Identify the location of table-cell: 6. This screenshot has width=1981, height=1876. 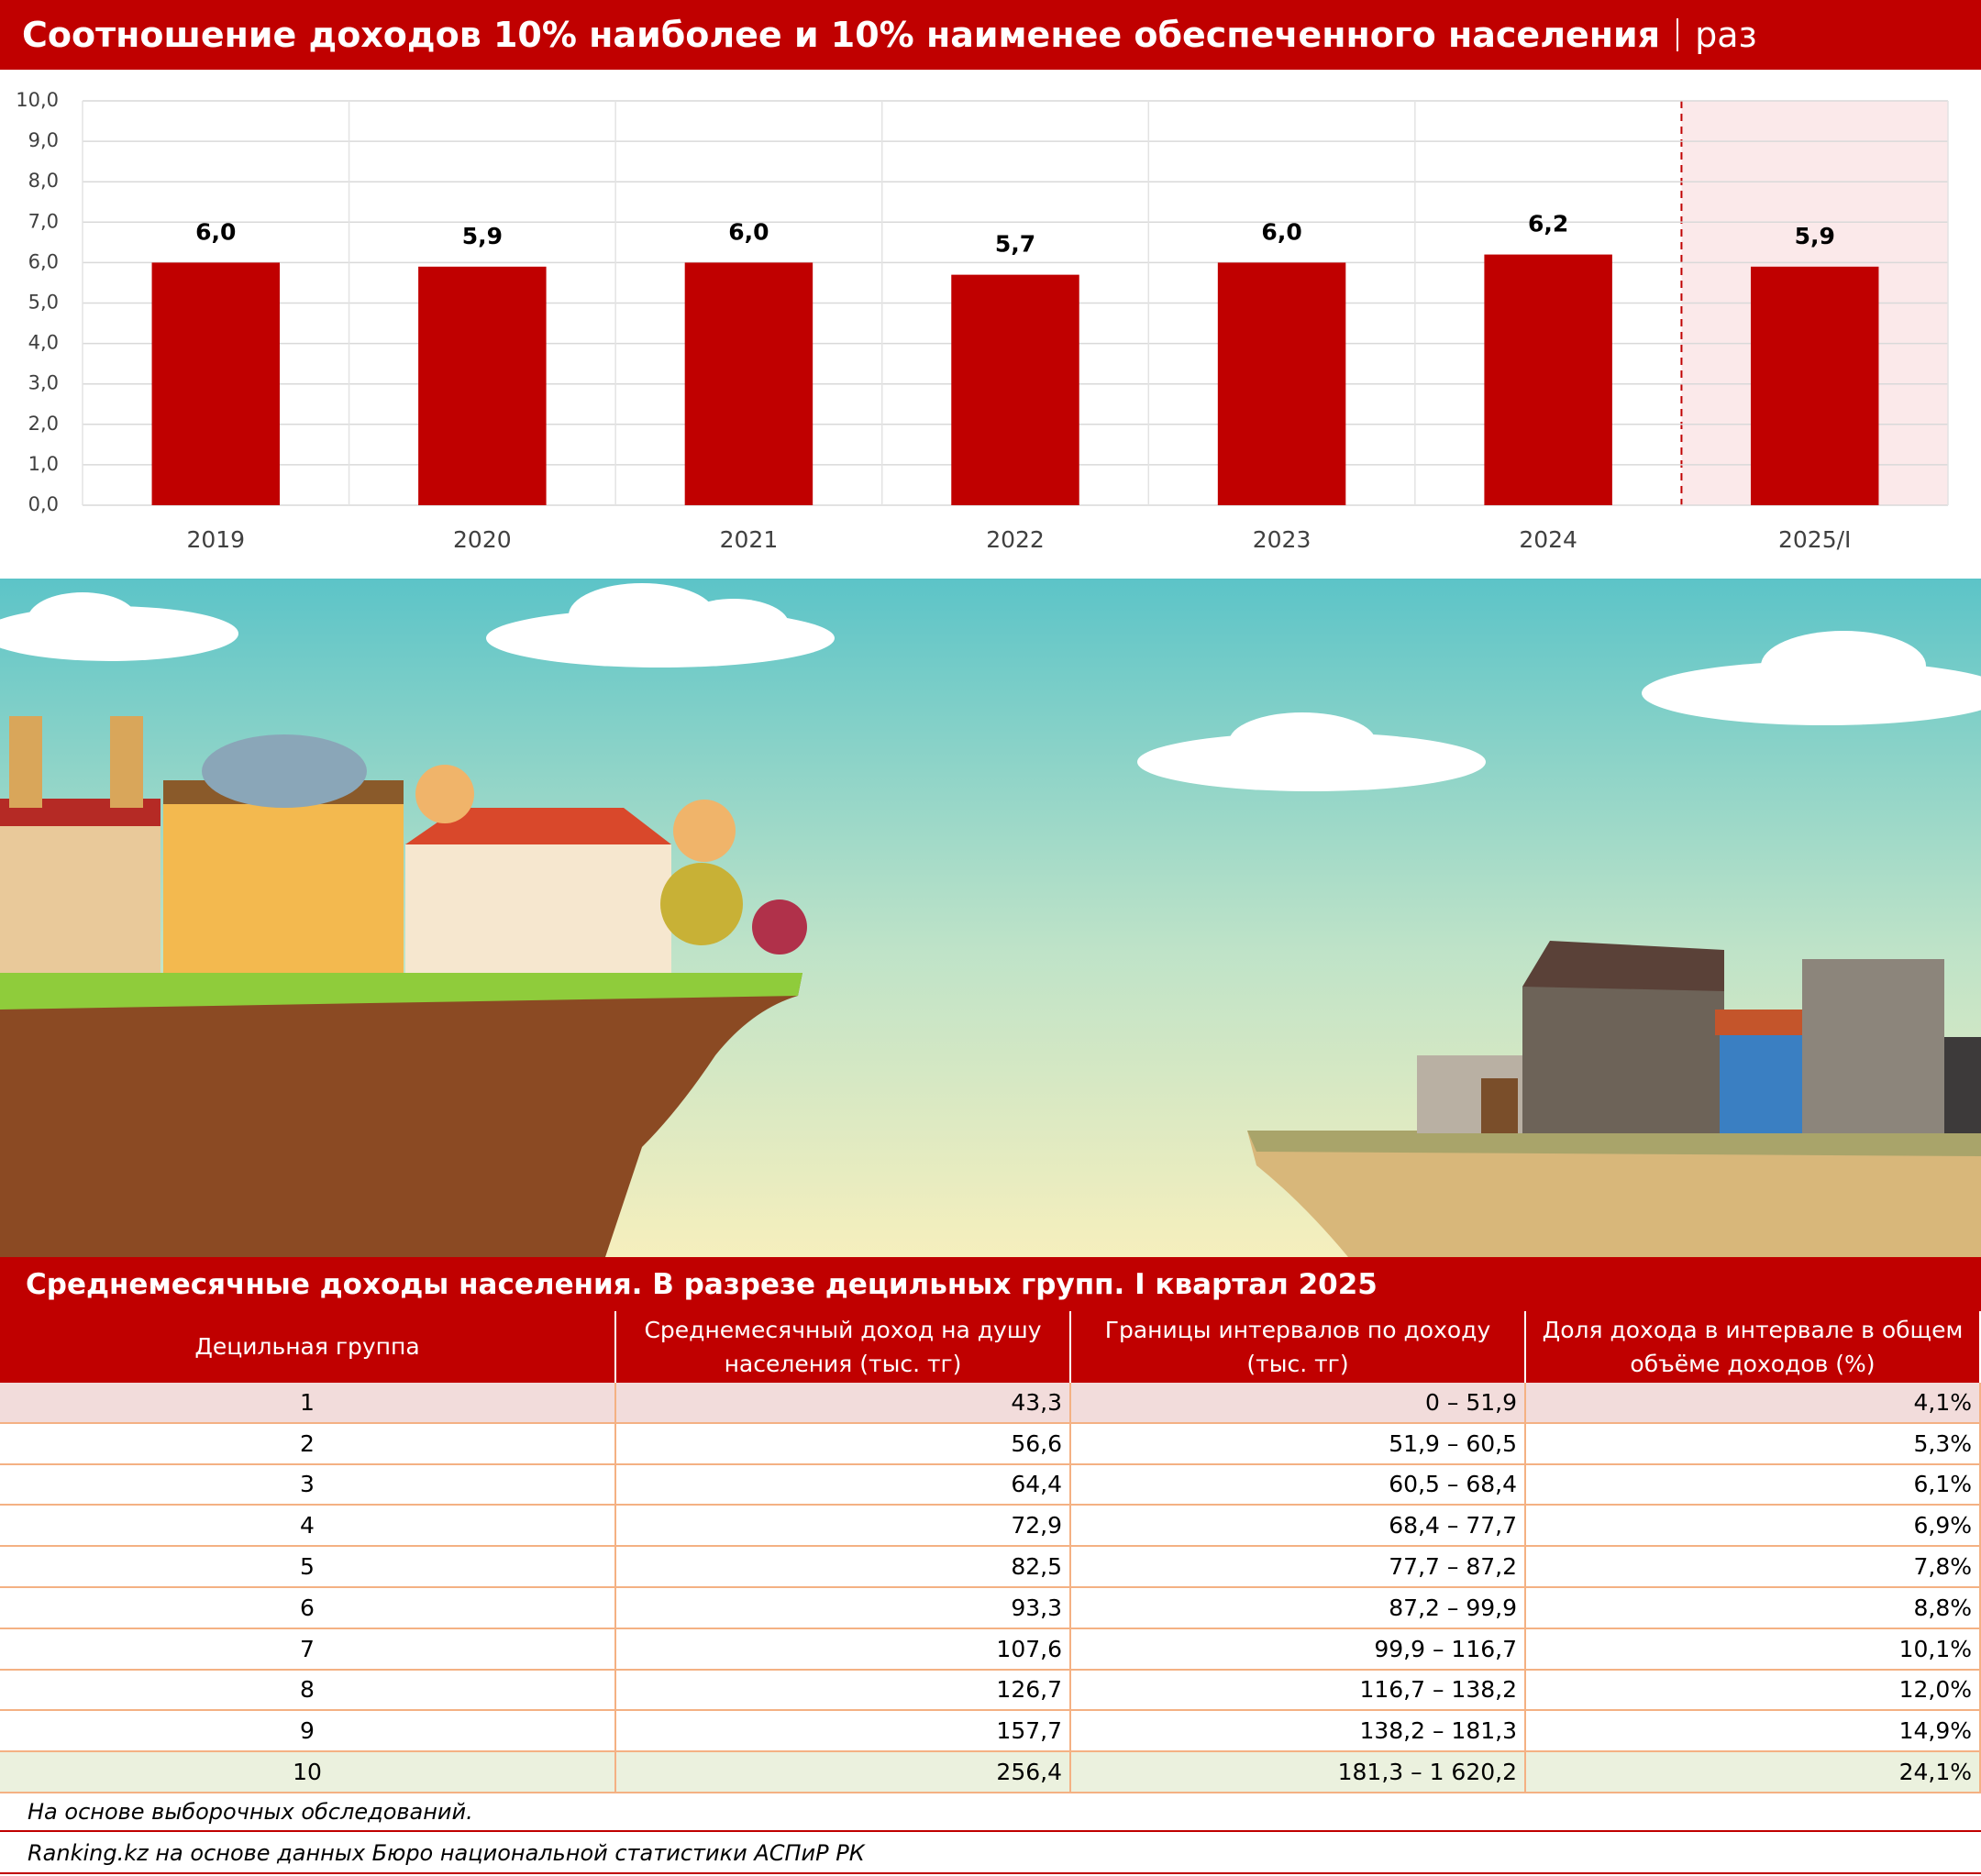
(308, 1608).